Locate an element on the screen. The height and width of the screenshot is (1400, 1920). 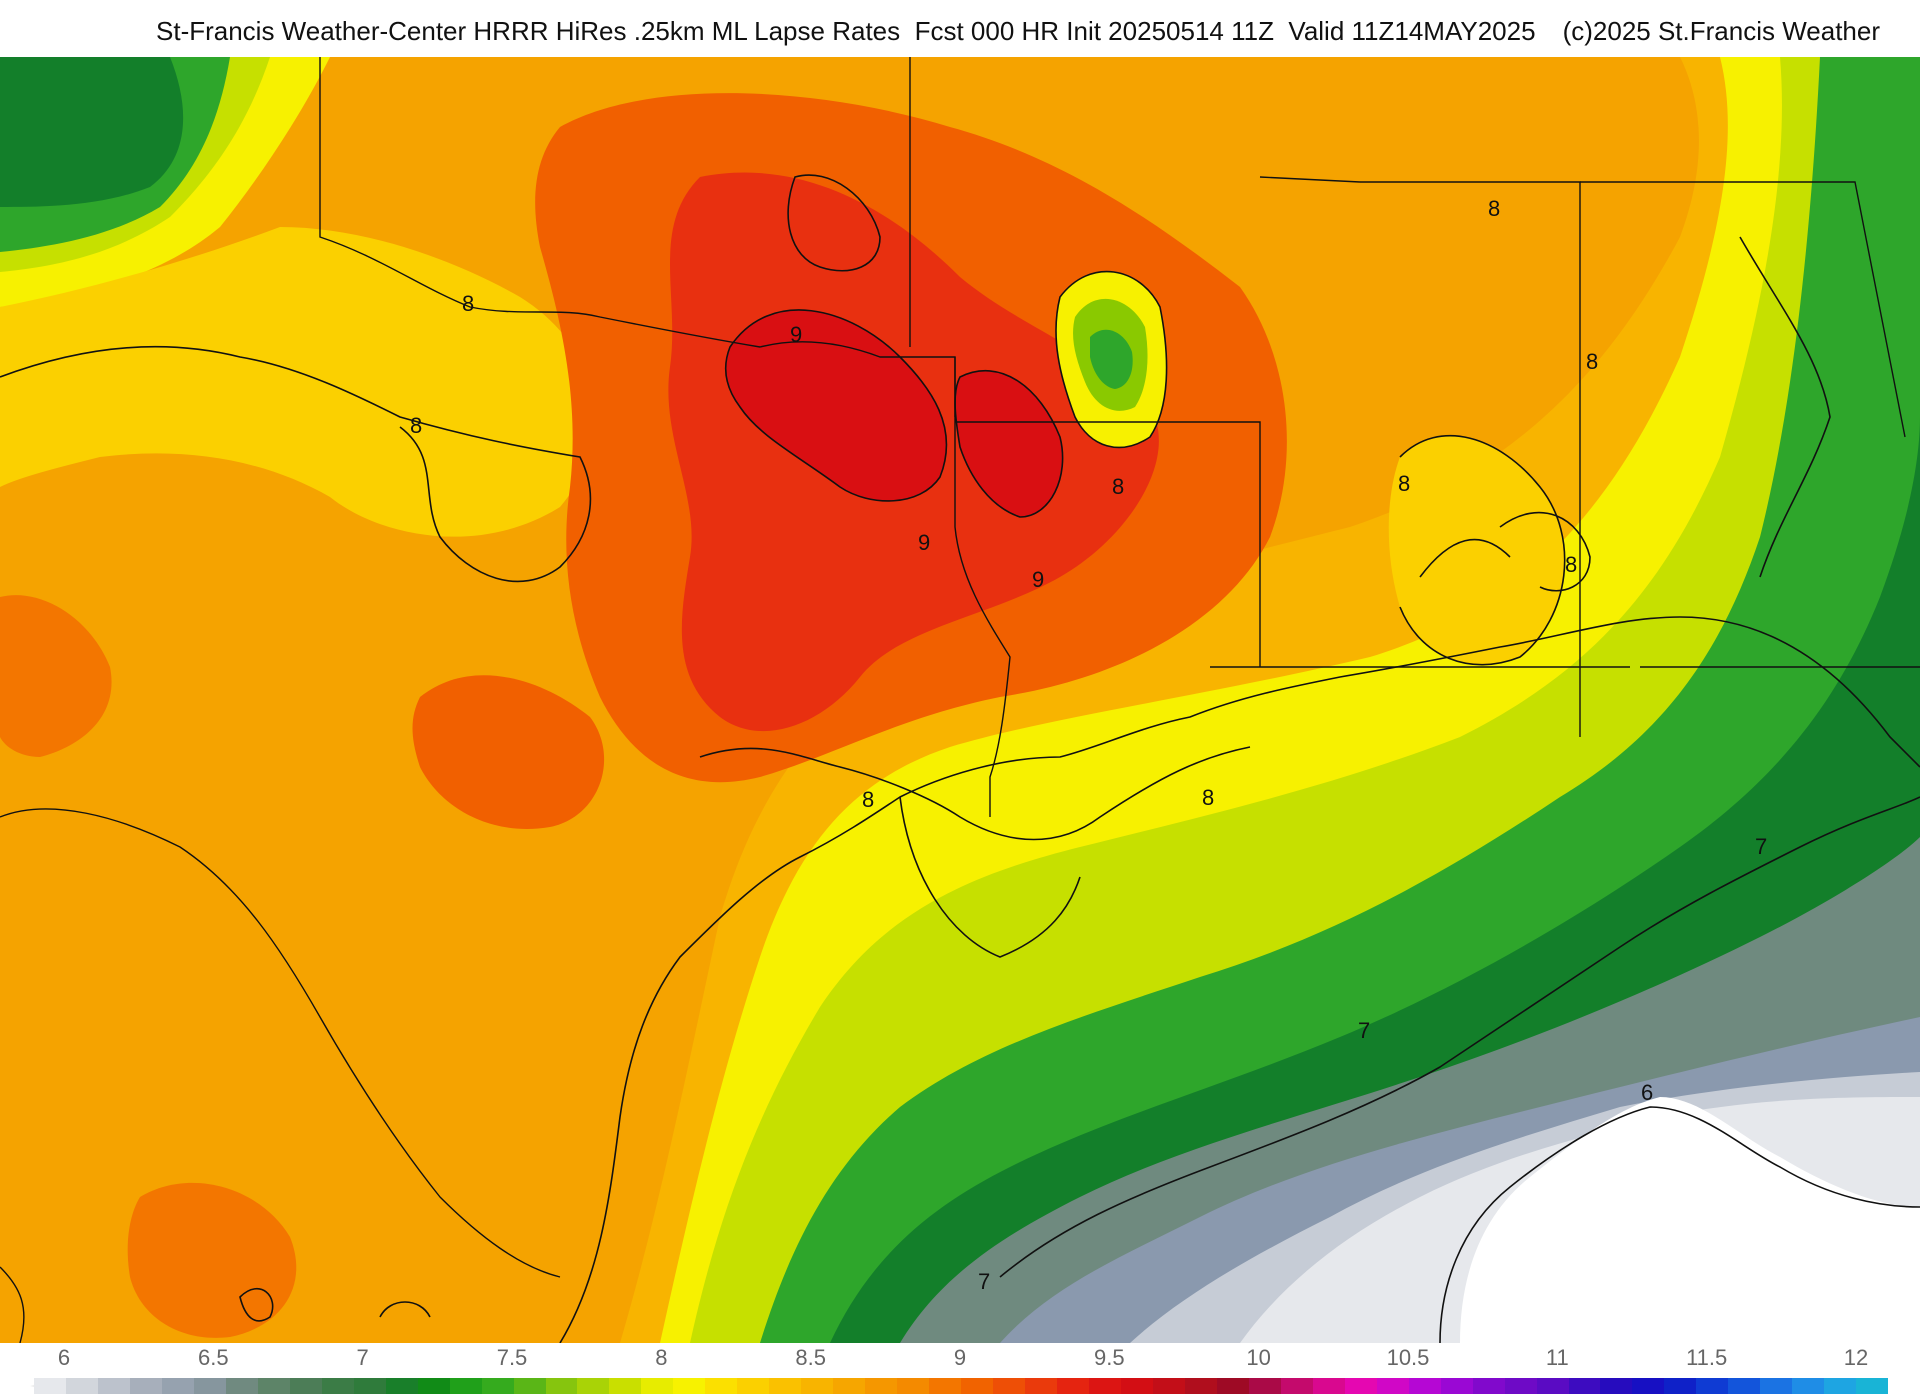
legend-tick-label: 8 is located at coordinates (661, 1357).